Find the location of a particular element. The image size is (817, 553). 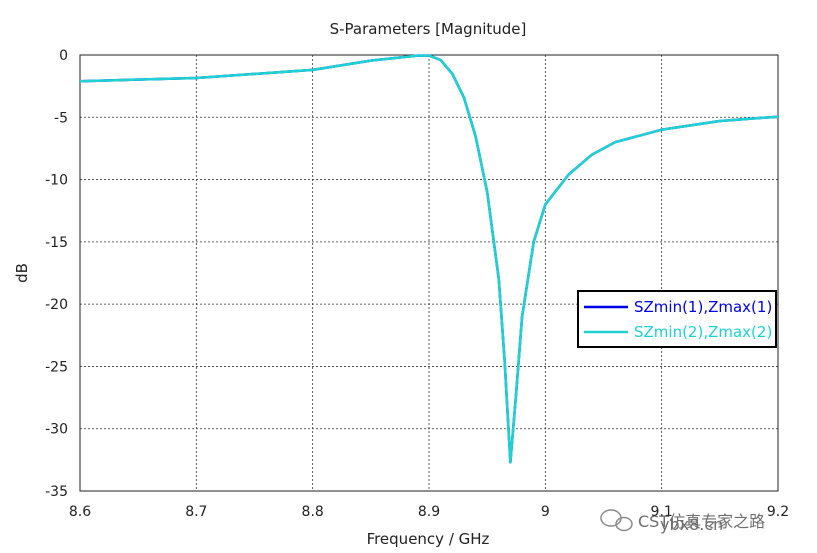

chart-title: S-Parameters [Magnitude] is located at coordinates (428, 29).